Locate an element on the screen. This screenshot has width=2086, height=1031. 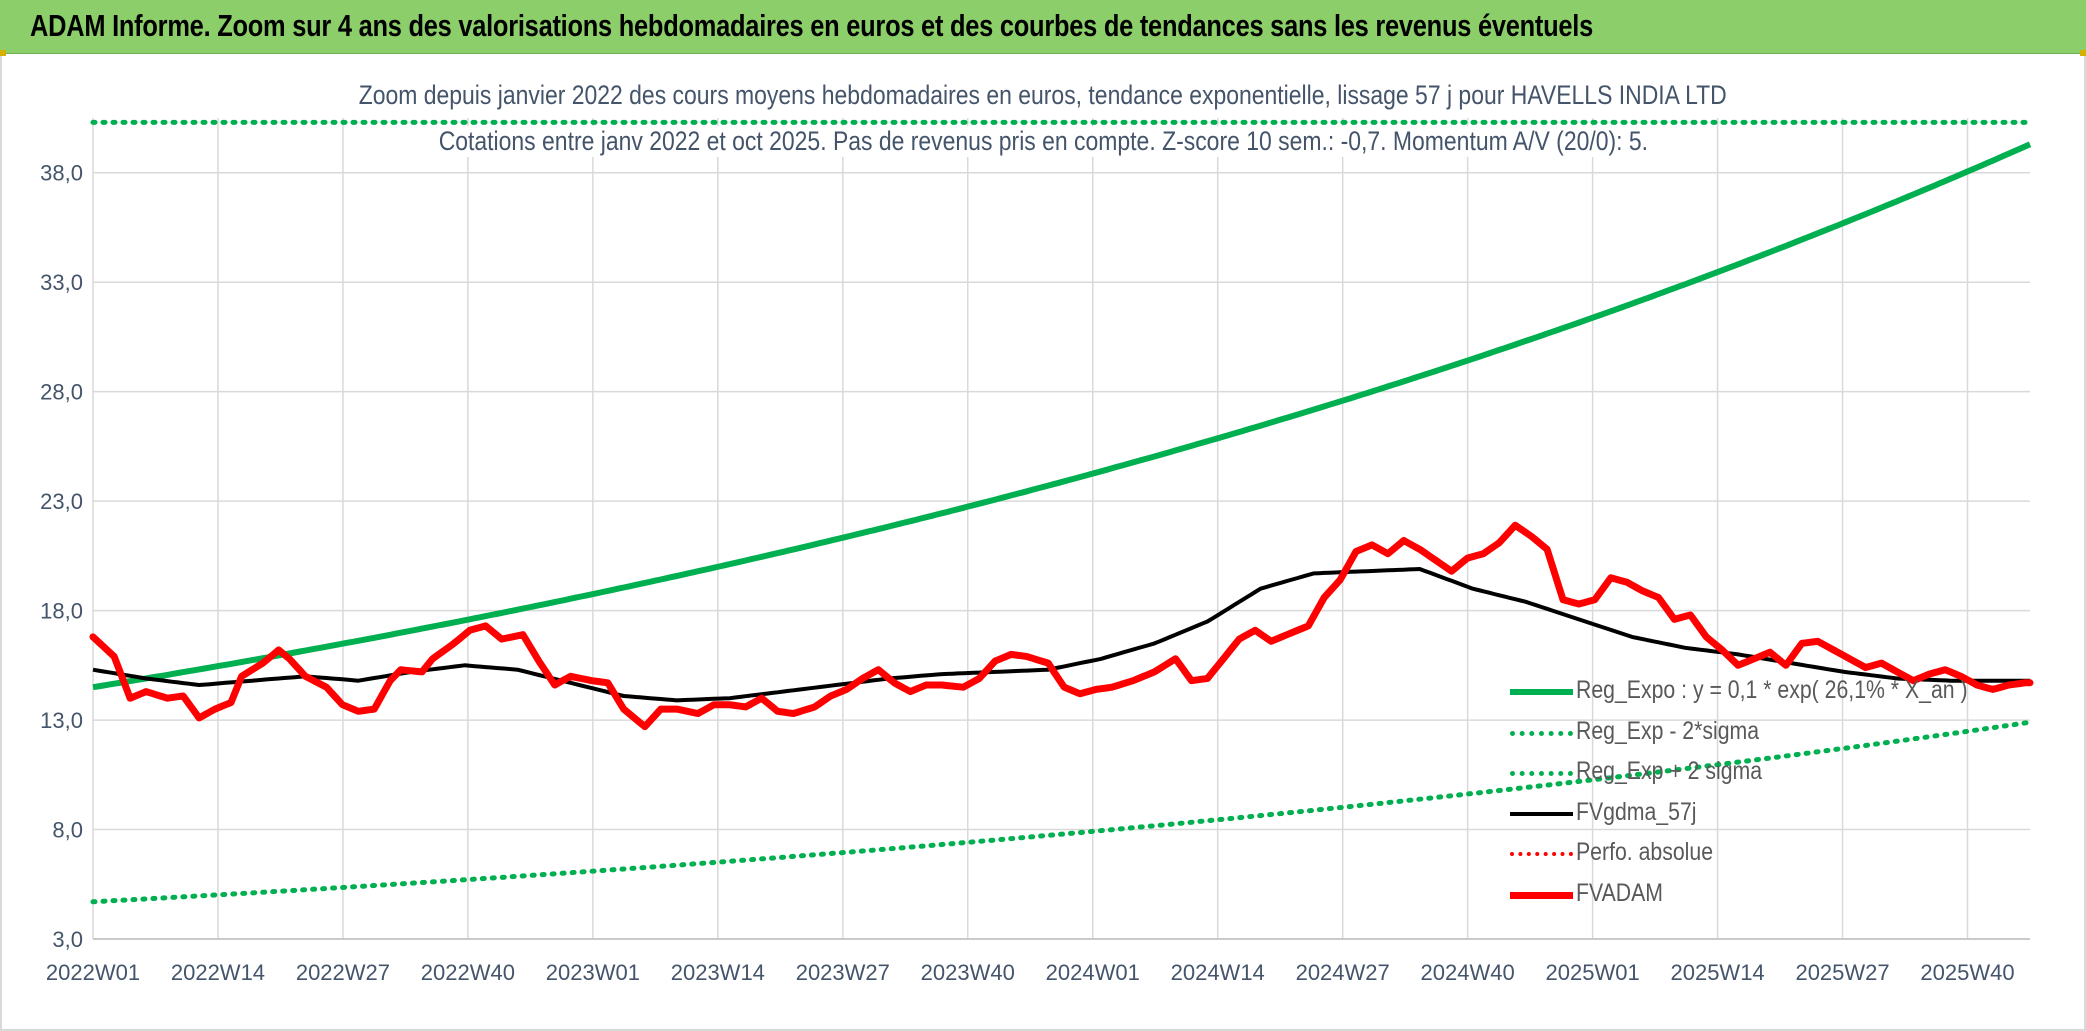
y-tick-label: 23,0 is located at coordinates (61, 501).